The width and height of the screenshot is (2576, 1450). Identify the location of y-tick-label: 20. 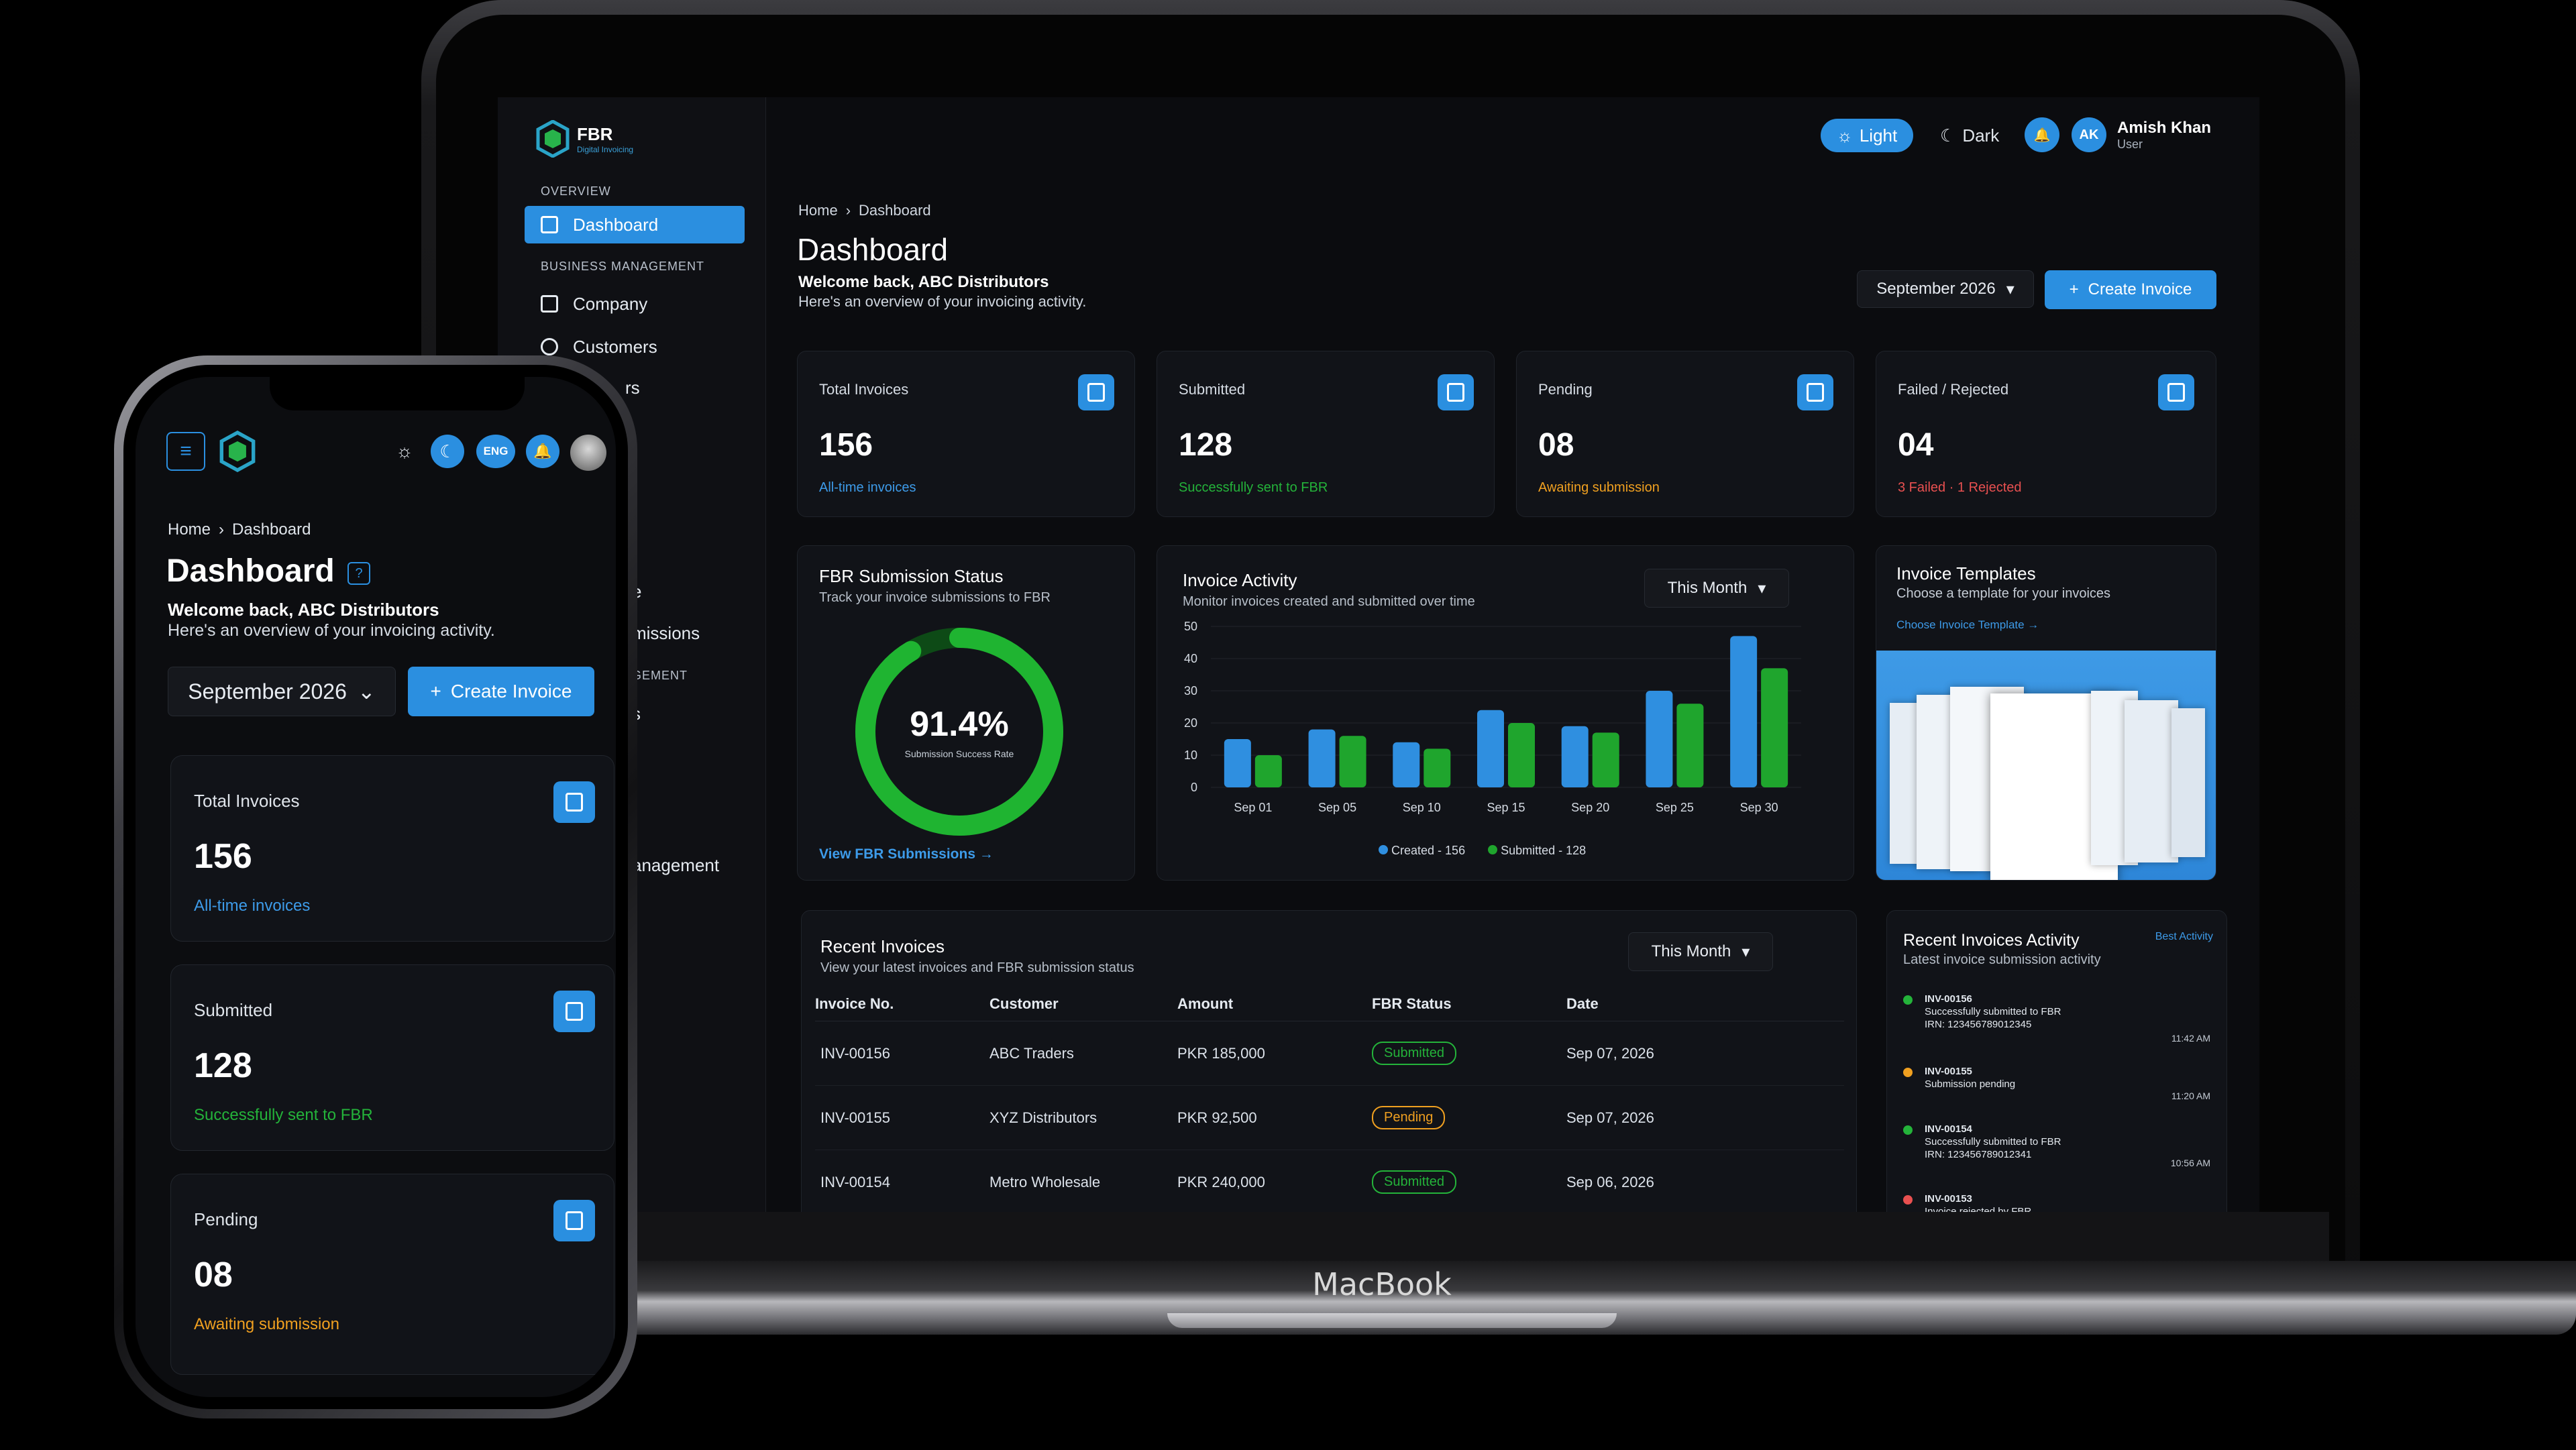
(1190, 723).